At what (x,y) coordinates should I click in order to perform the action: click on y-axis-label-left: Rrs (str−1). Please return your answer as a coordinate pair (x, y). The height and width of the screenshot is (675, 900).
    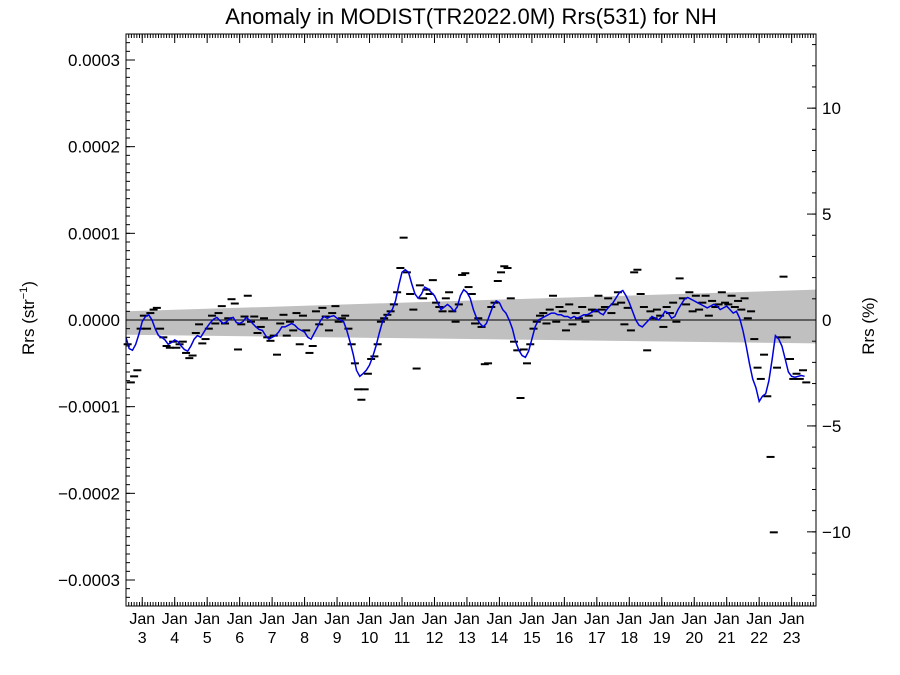
    Looking at the image, I should click on (28, 318).